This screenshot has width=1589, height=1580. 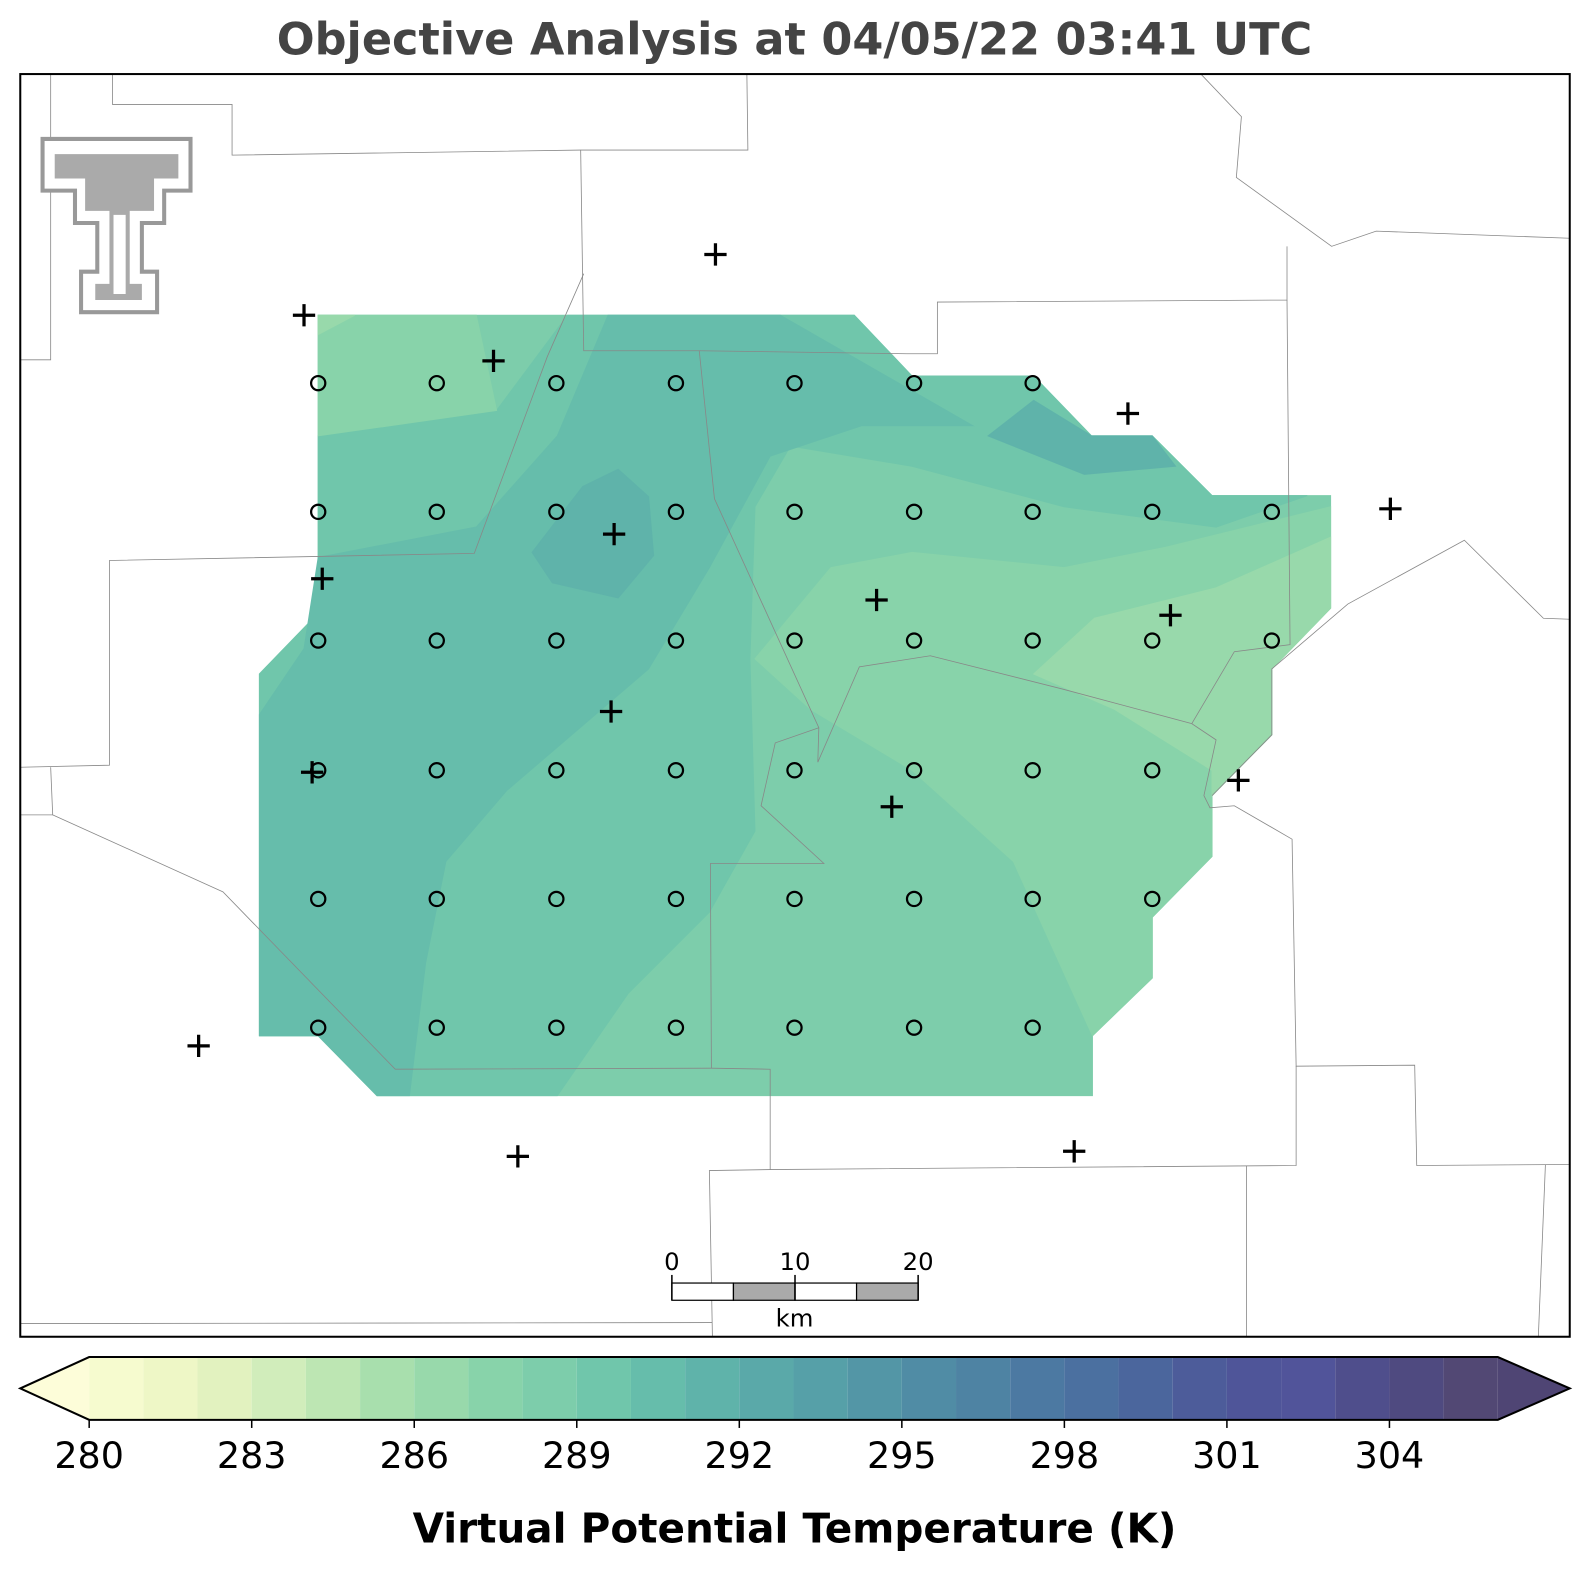 What do you see at coordinates (740, 1455) in the screenshot?
I see `colorbar-tick-label: 292` at bounding box center [740, 1455].